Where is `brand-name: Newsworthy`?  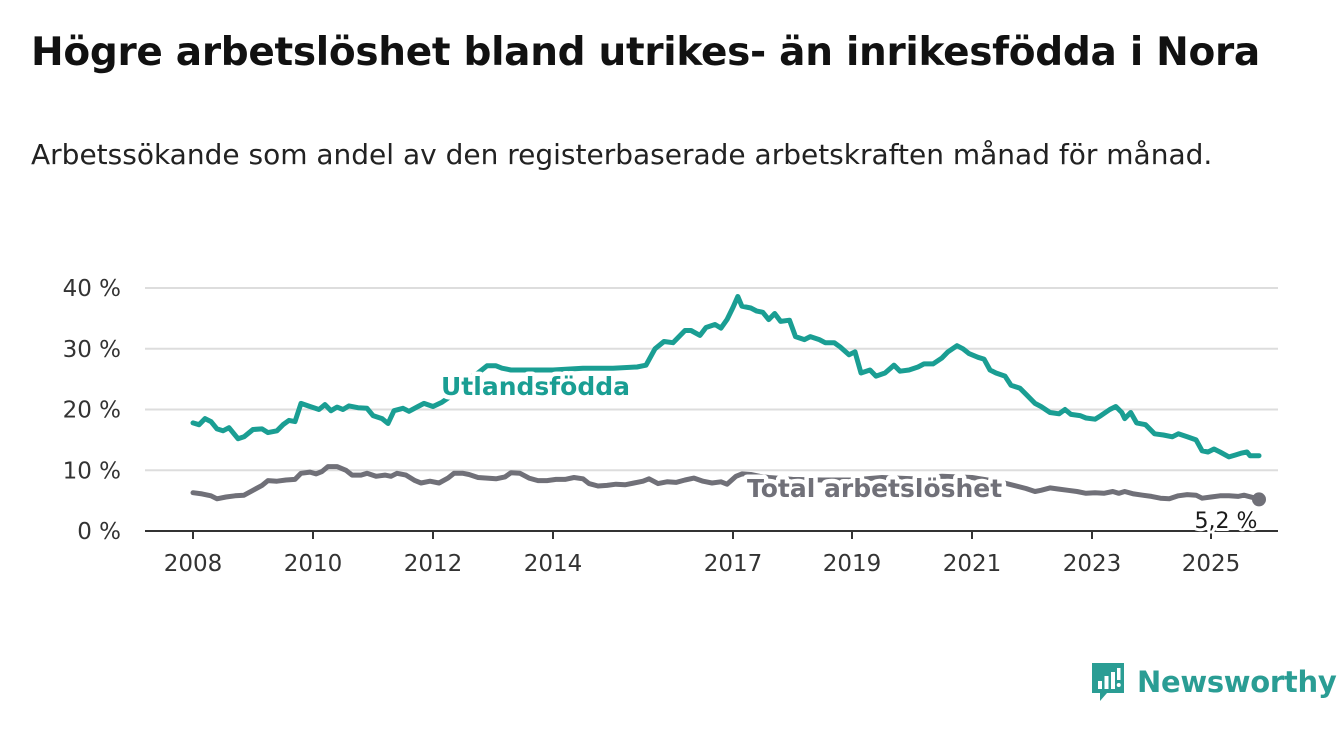
brand-name: Newsworthy is located at coordinates (1237, 682).